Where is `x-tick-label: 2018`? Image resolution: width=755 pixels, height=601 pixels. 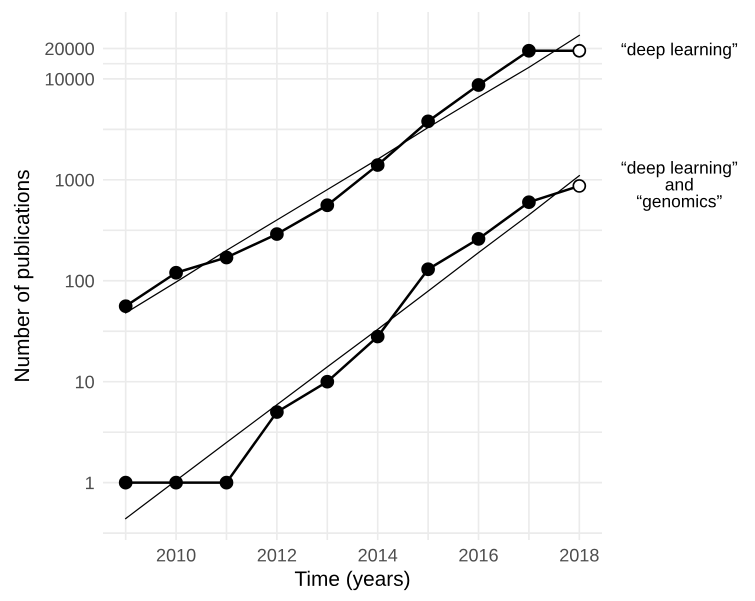 x-tick-label: 2018 is located at coordinates (579, 555).